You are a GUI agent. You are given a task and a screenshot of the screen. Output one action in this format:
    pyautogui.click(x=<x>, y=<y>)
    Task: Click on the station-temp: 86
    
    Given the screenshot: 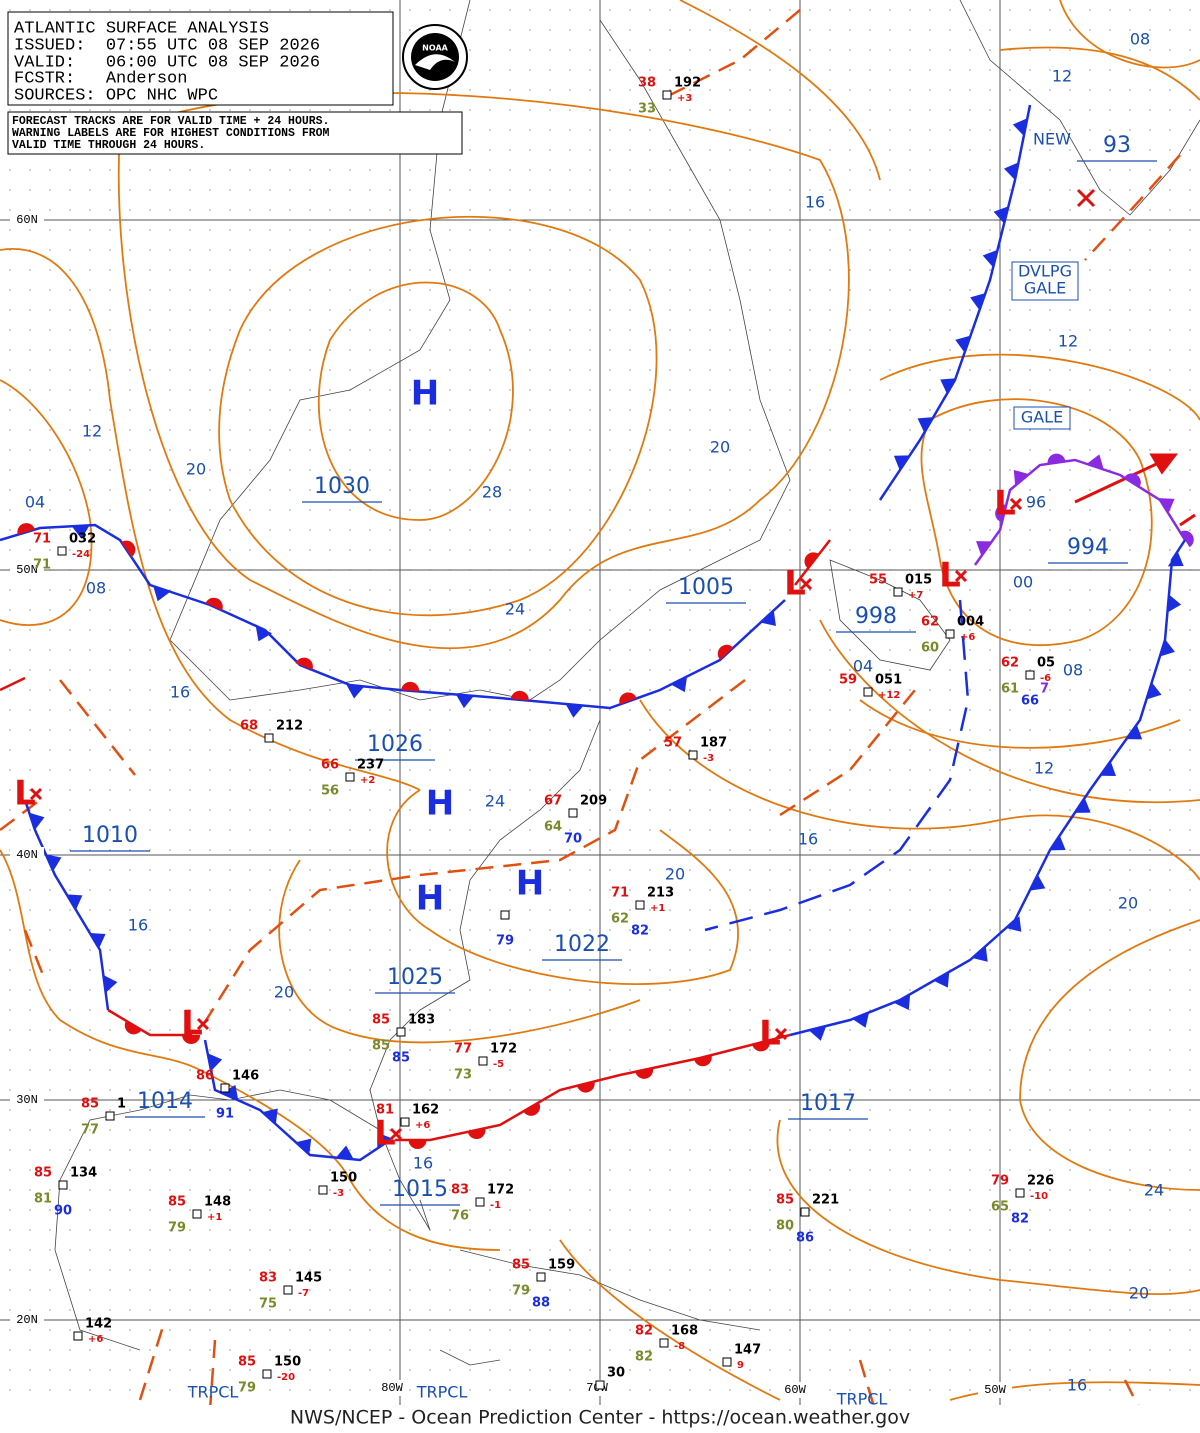 What is the action you would take?
    pyautogui.click(x=205, y=1076)
    